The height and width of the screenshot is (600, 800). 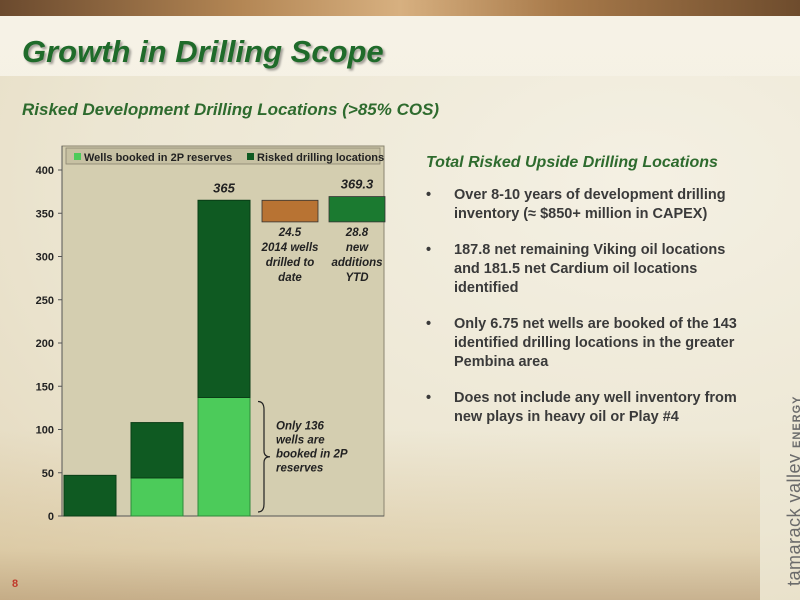 What do you see at coordinates (356, 255) in the screenshot?
I see `floating-bar-label: 28.8 new additions YTD` at bounding box center [356, 255].